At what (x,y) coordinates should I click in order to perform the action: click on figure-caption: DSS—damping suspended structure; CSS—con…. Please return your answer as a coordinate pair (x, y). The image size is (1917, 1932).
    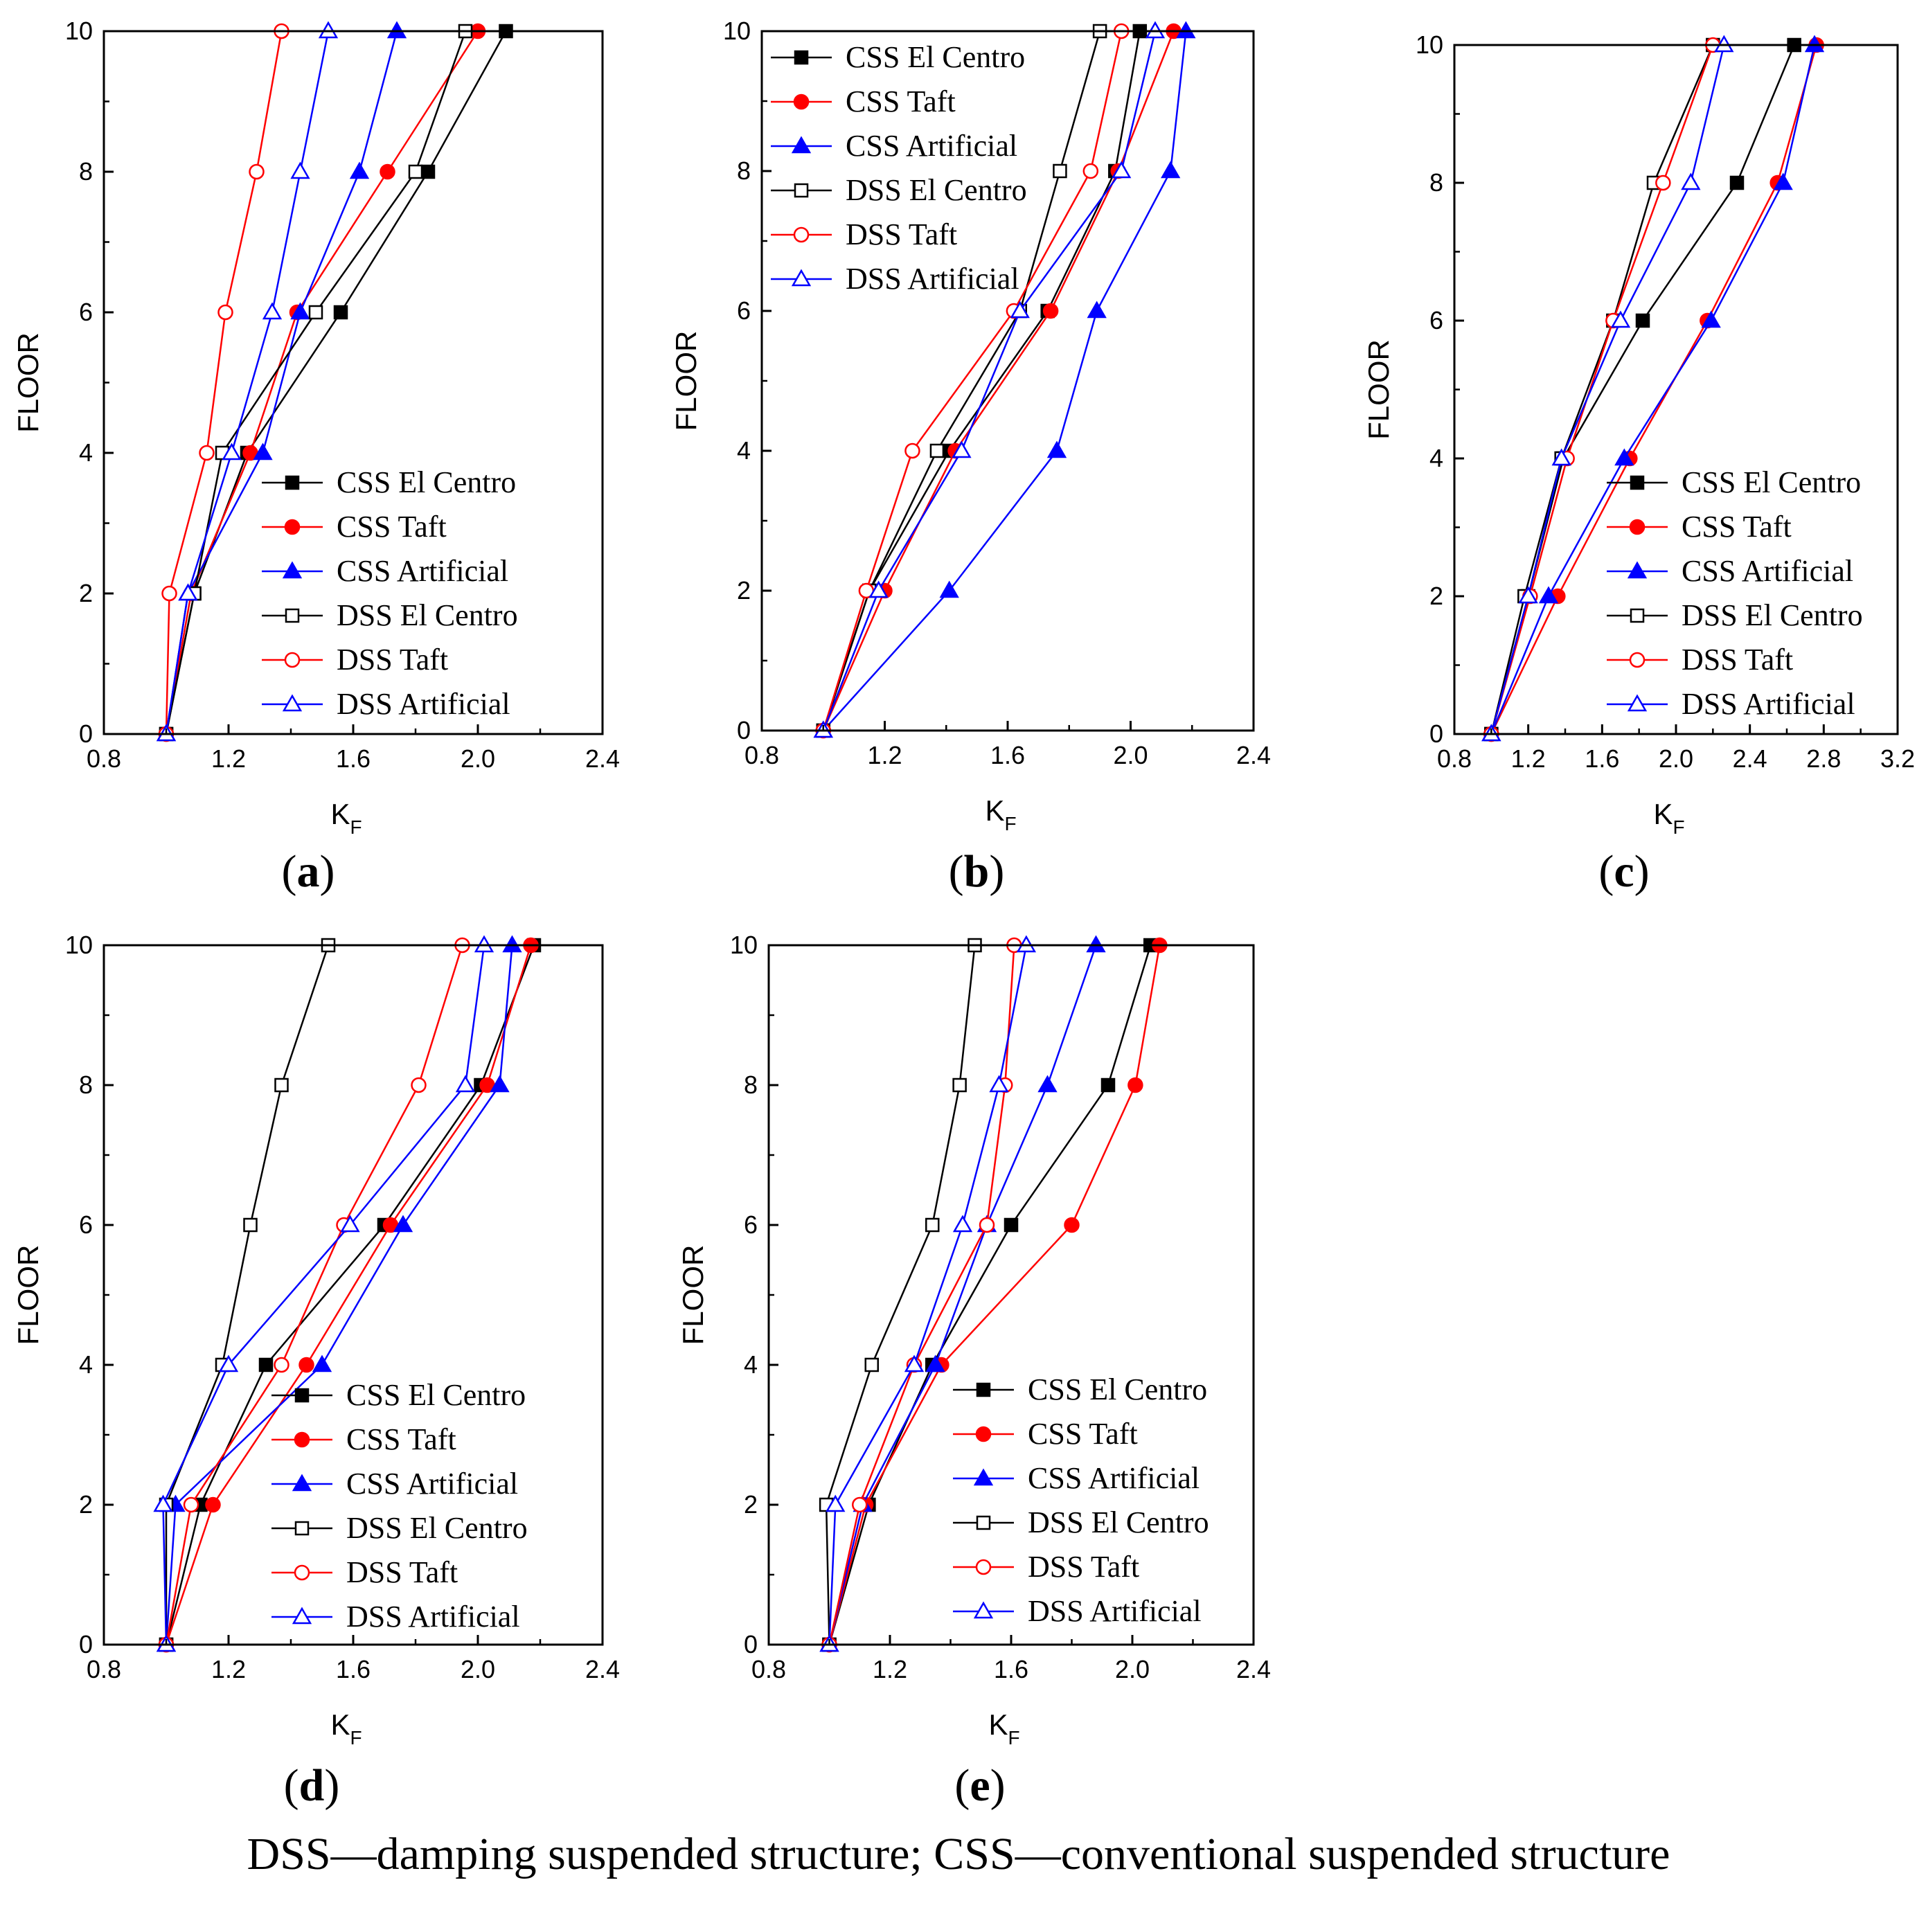
    Looking at the image, I should click on (958, 1854).